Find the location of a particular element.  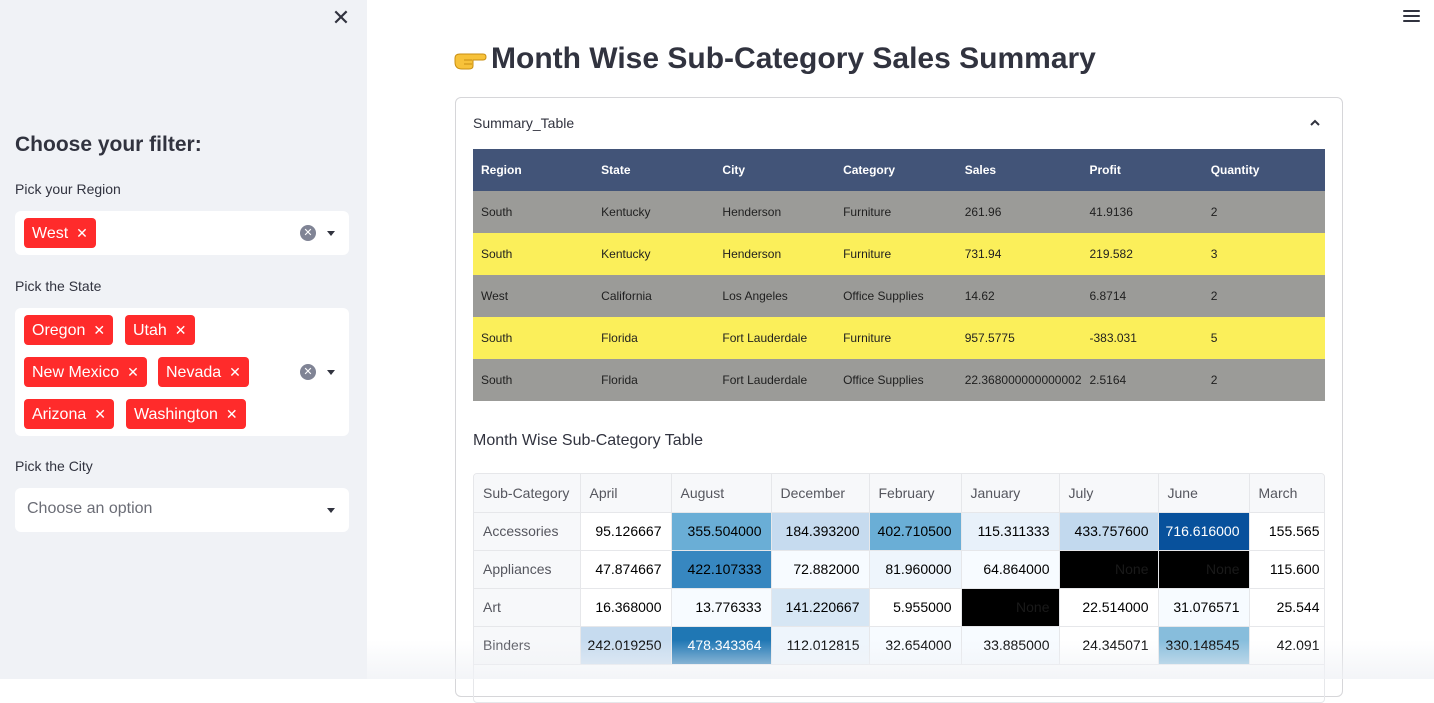

state-tag-utah: Utah ✕ is located at coordinates (160, 330).